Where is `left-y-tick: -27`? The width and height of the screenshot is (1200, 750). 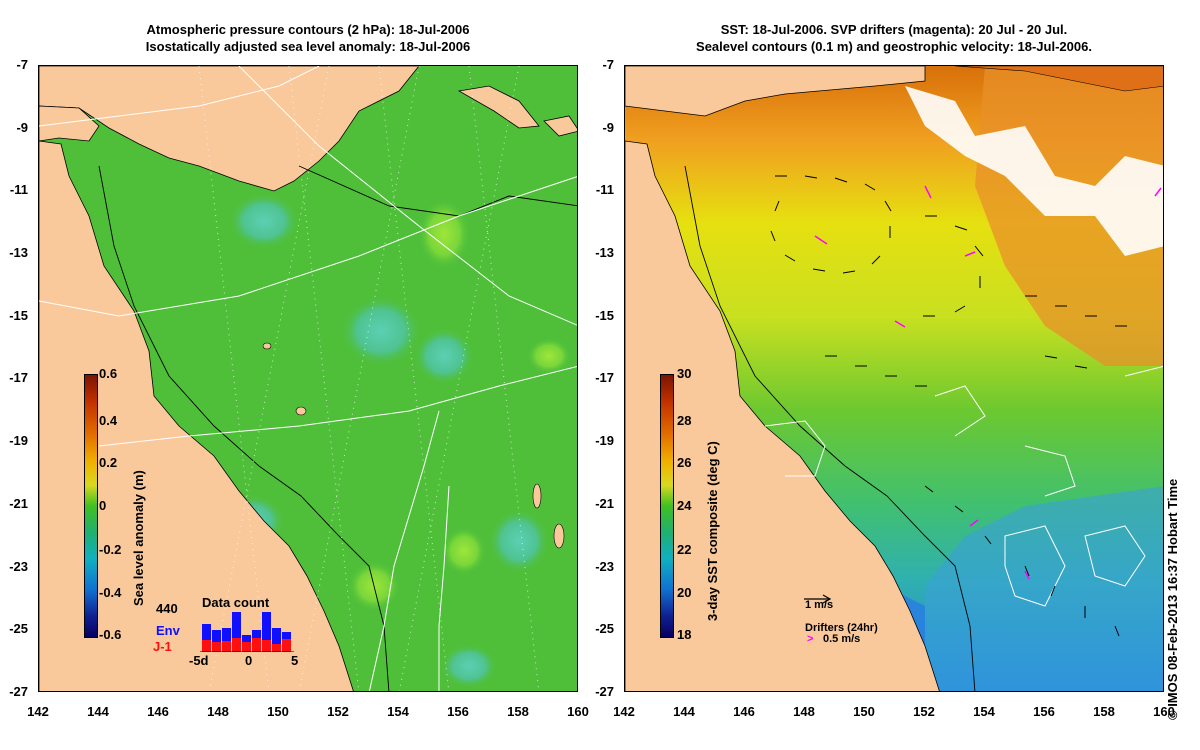 left-y-tick: -27 is located at coordinates (18, 691).